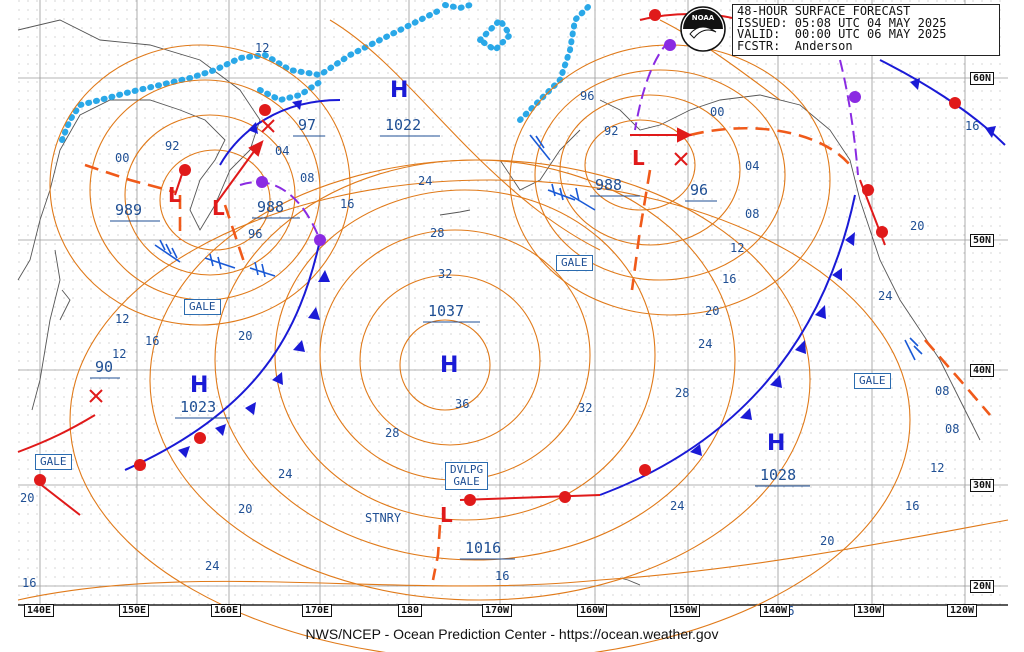 The width and height of the screenshot is (1024, 652). Describe the element at coordinates (778, 475) in the screenshot. I see `pressure-value: 1028` at that location.